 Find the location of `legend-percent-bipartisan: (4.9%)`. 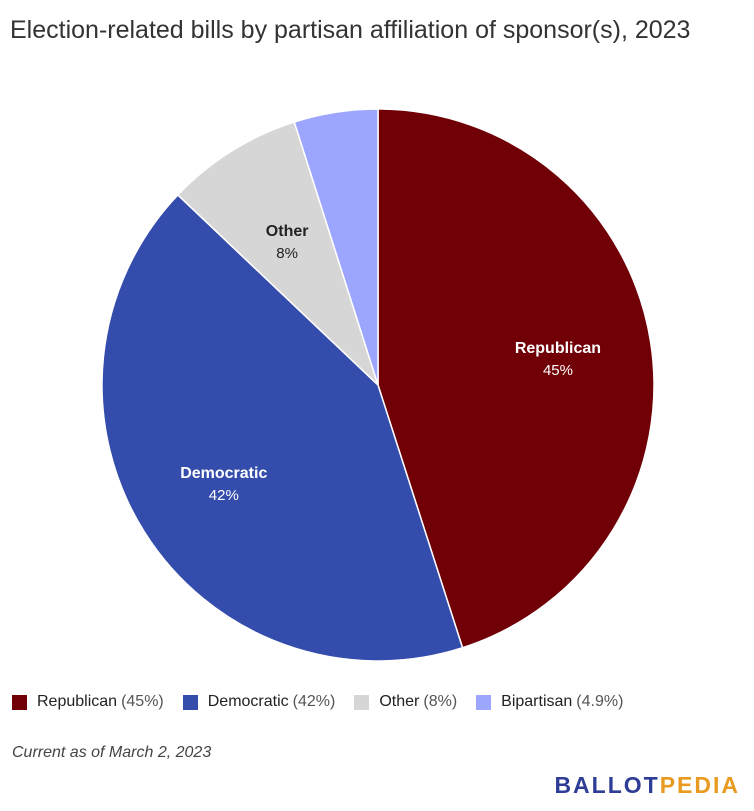

legend-percent-bipartisan: (4.9%) is located at coordinates (600, 701).